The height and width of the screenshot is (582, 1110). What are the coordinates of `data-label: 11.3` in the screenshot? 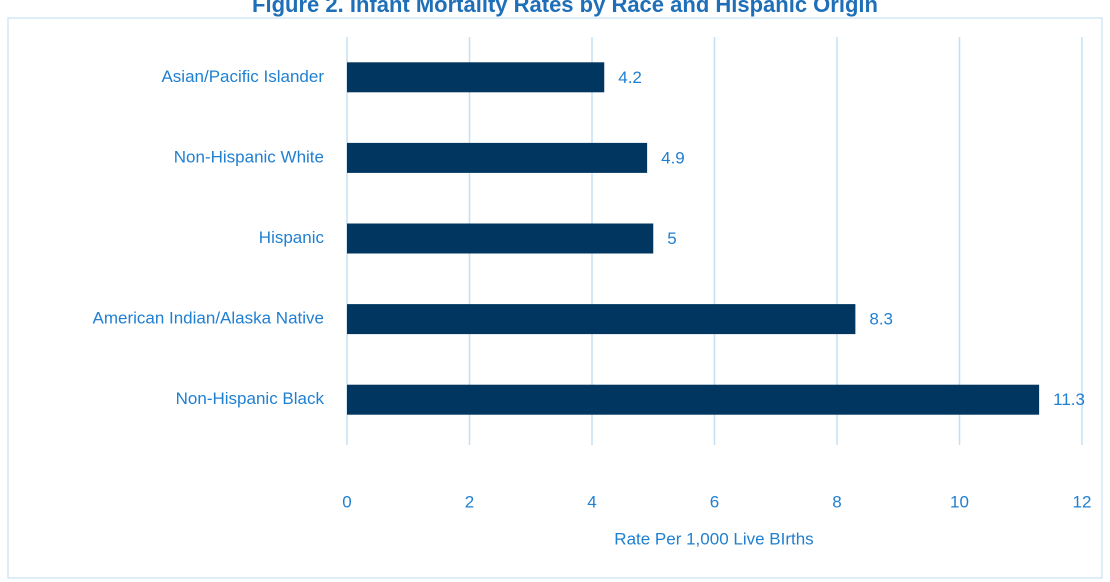 It's located at (1069, 399).